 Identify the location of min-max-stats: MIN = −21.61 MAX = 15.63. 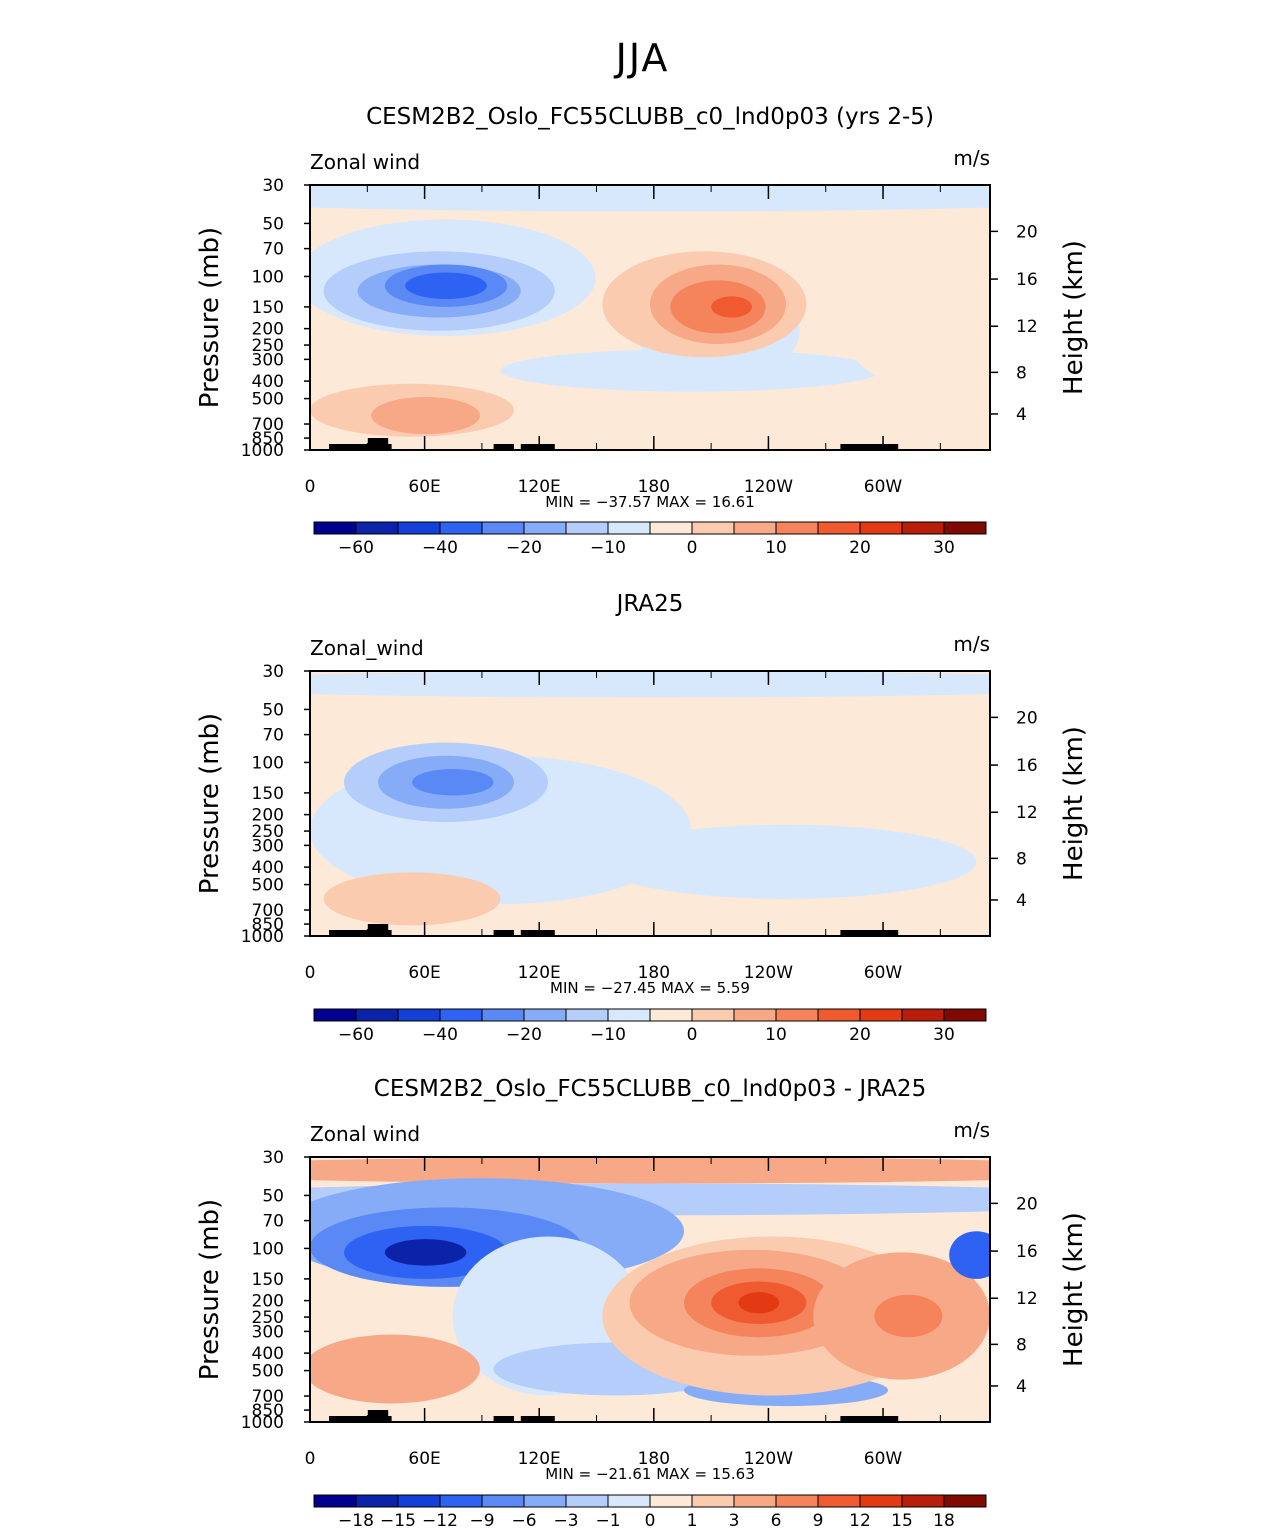
(650, 1474).